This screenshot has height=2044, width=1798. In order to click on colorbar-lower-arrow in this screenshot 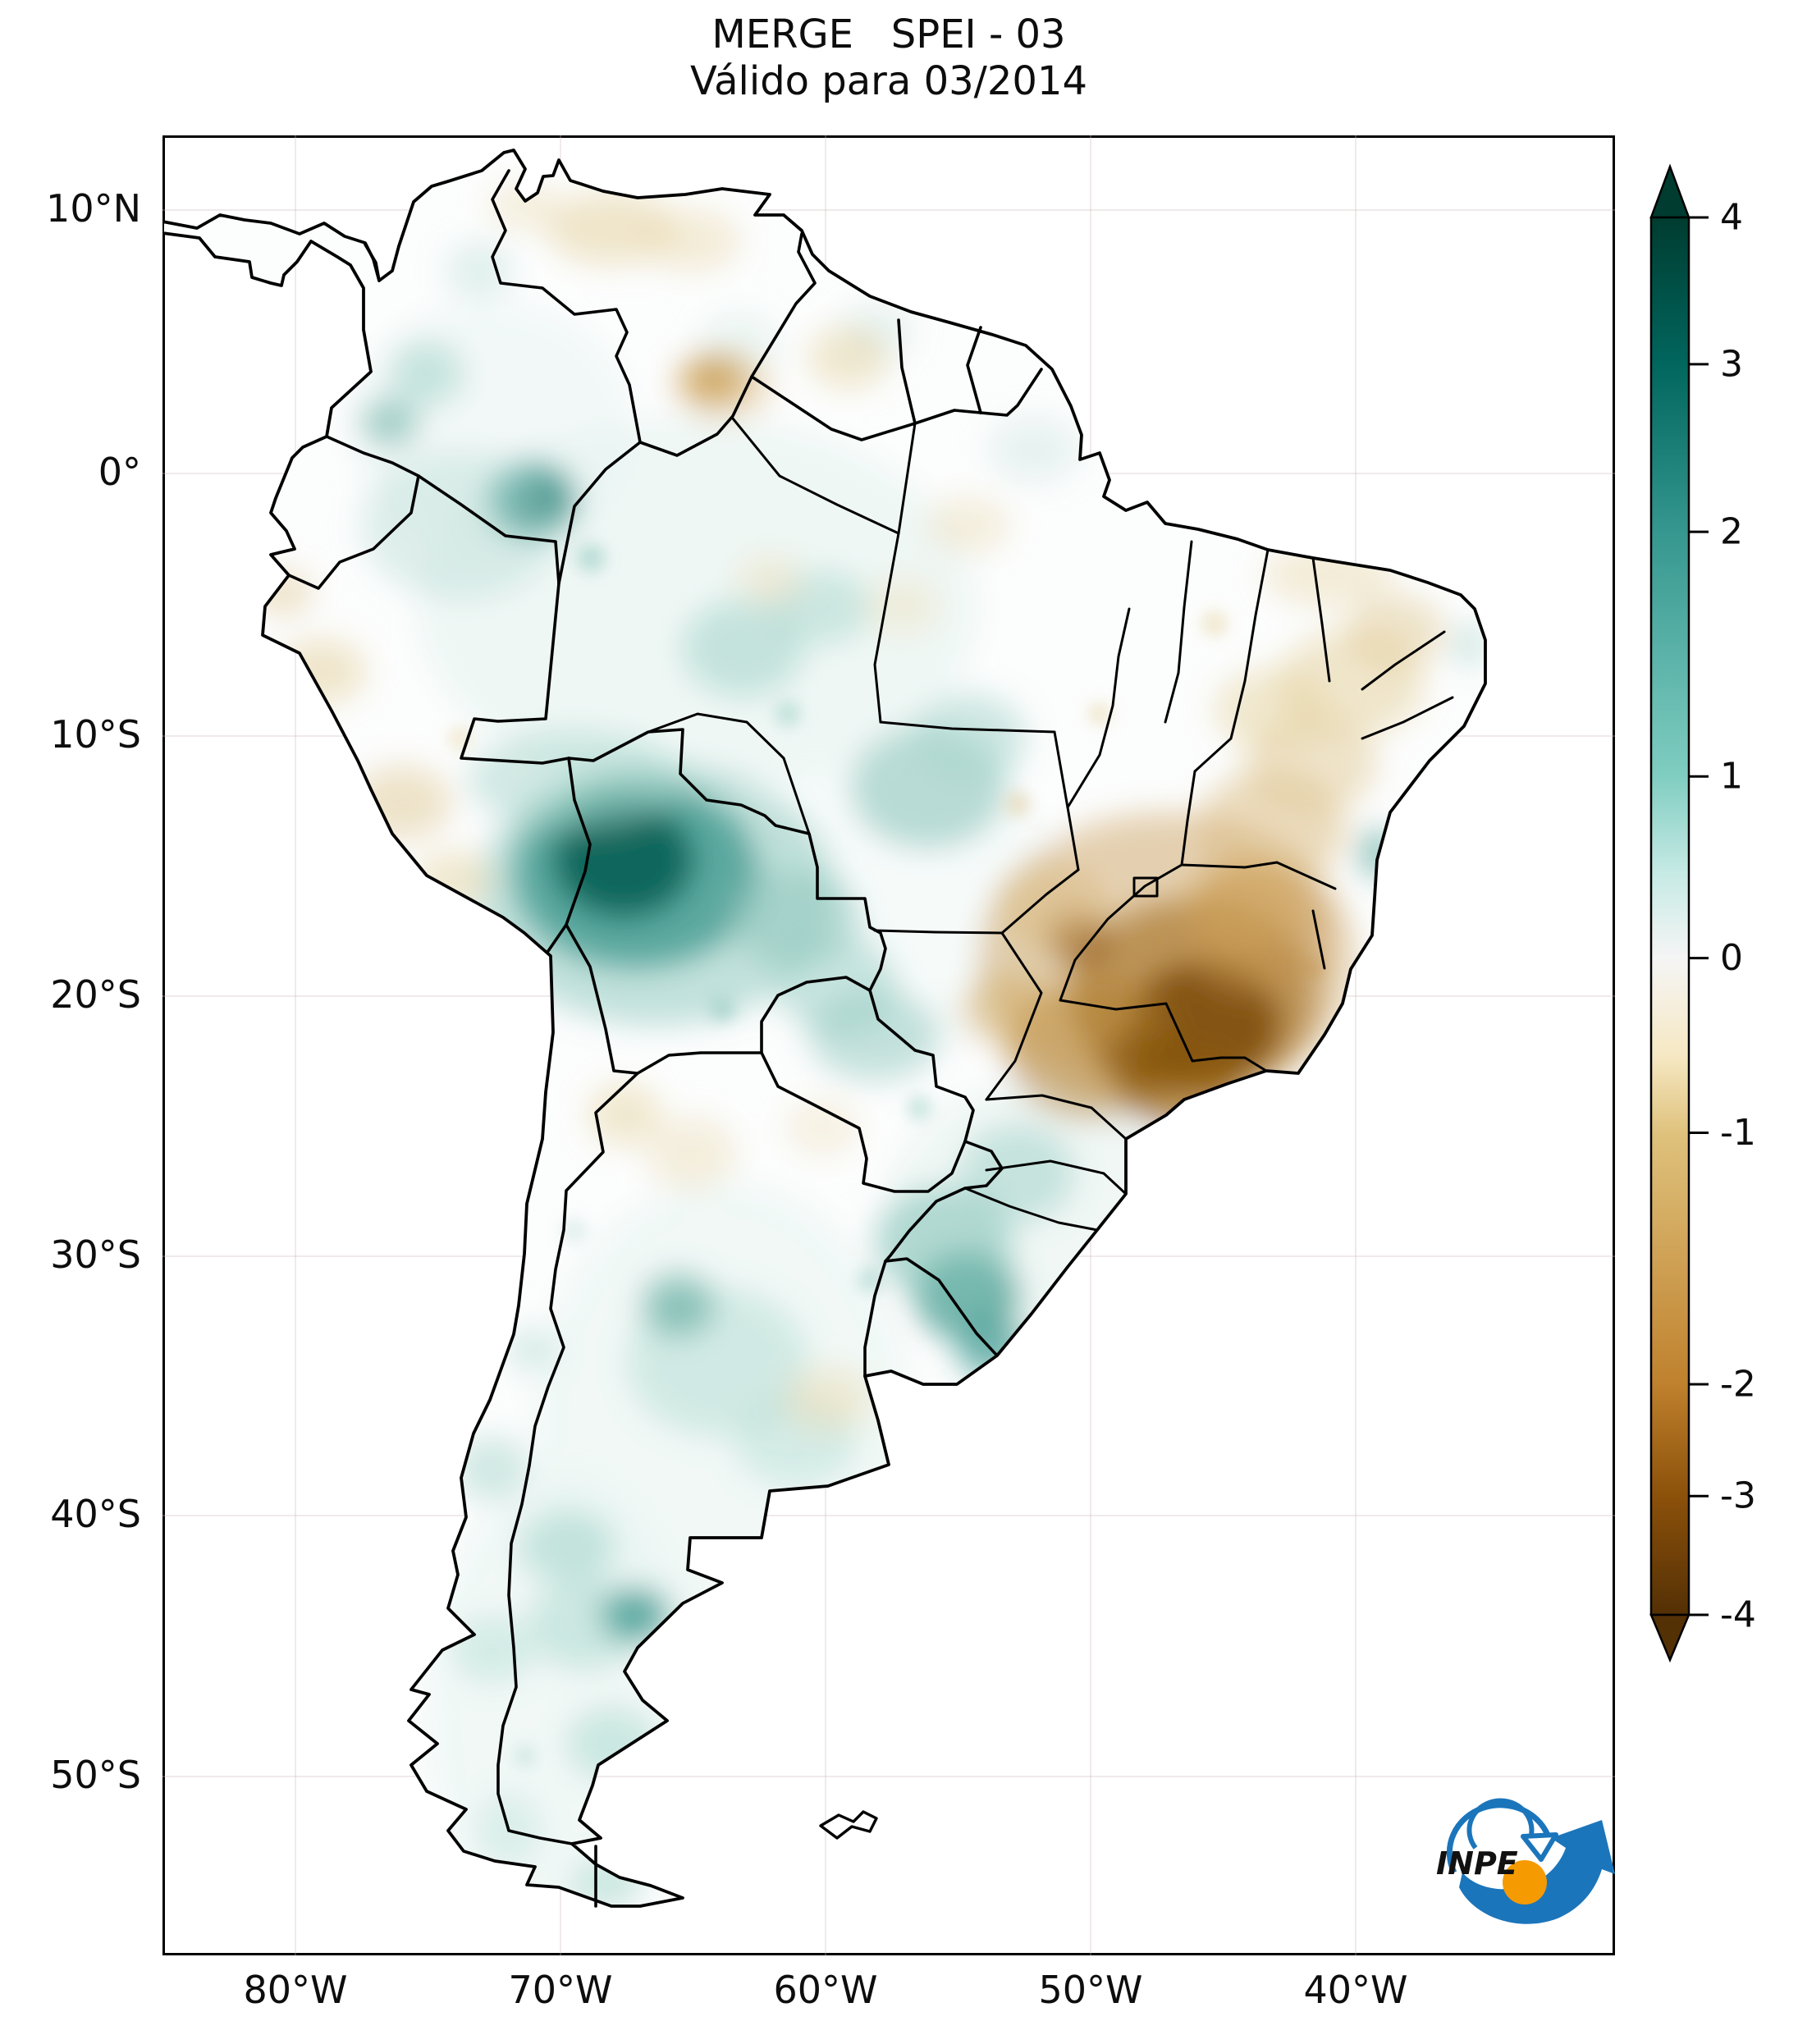, I will do `click(1669, 1638)`.